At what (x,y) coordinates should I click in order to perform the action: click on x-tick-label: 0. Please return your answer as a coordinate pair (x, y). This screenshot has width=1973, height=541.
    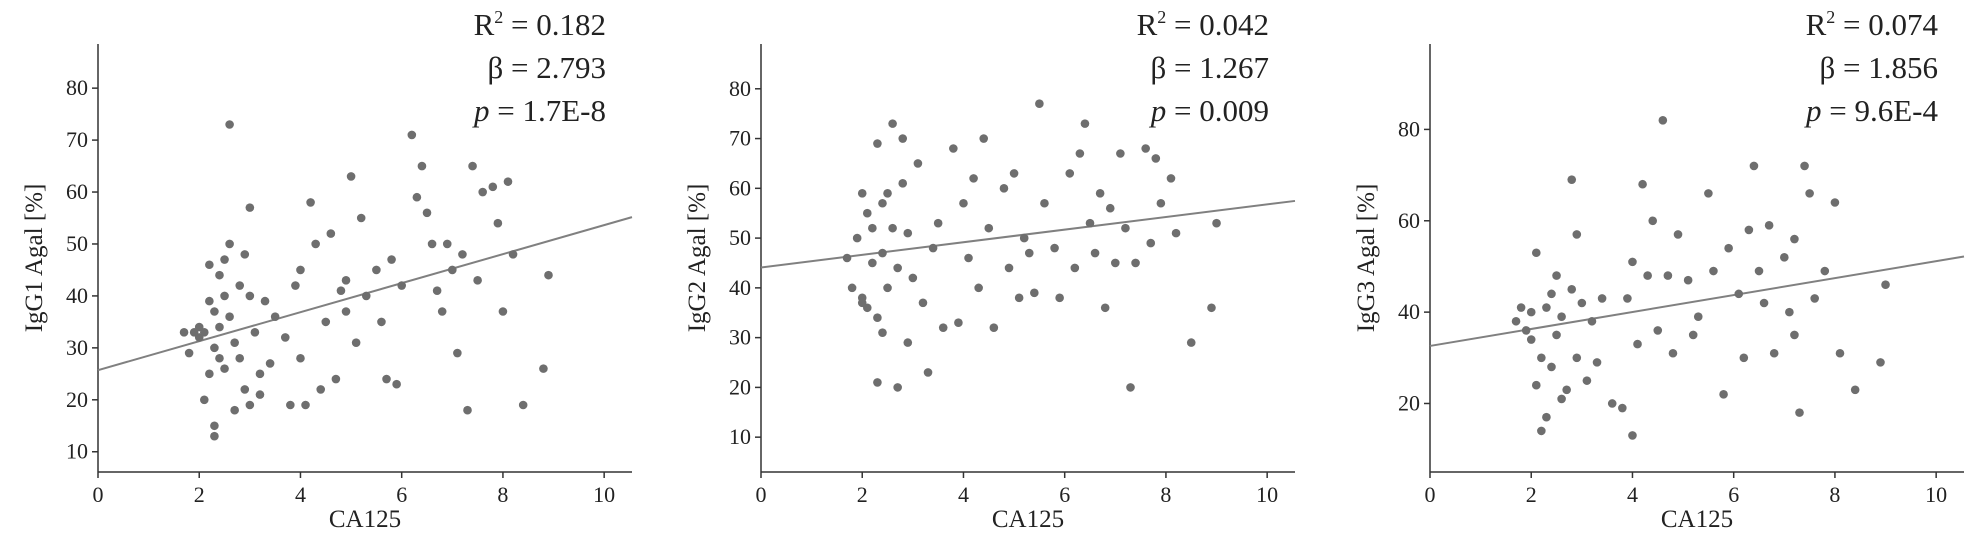
    Looking at the image, I should click on (98, 494).